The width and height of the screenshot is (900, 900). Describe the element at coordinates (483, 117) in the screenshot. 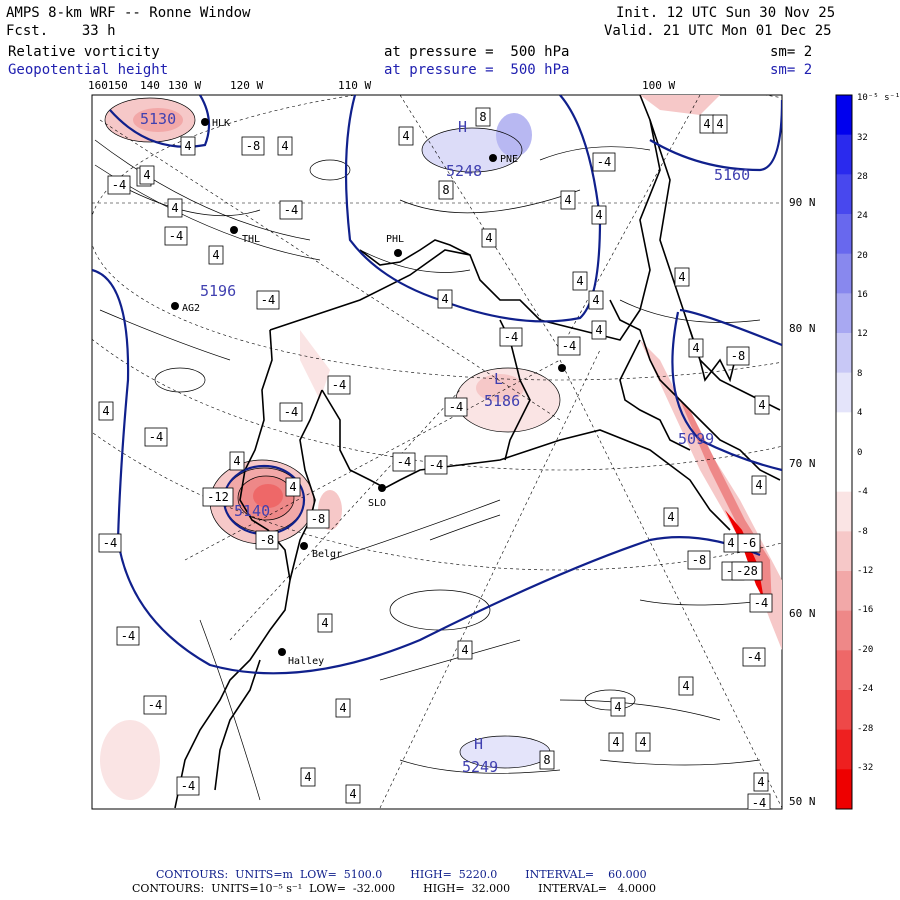

I see `vorticity-label: 8` at that location.